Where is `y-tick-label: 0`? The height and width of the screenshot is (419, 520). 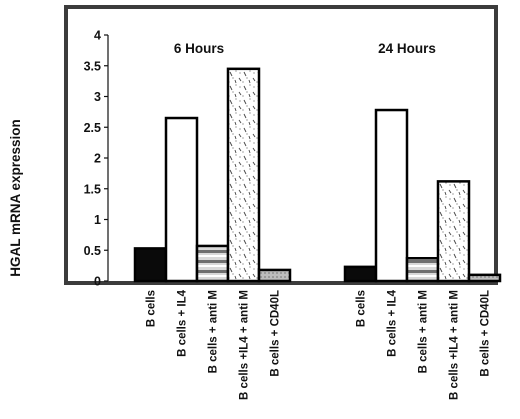
y-tick-label: 0 is located at coordinates (97, 282).